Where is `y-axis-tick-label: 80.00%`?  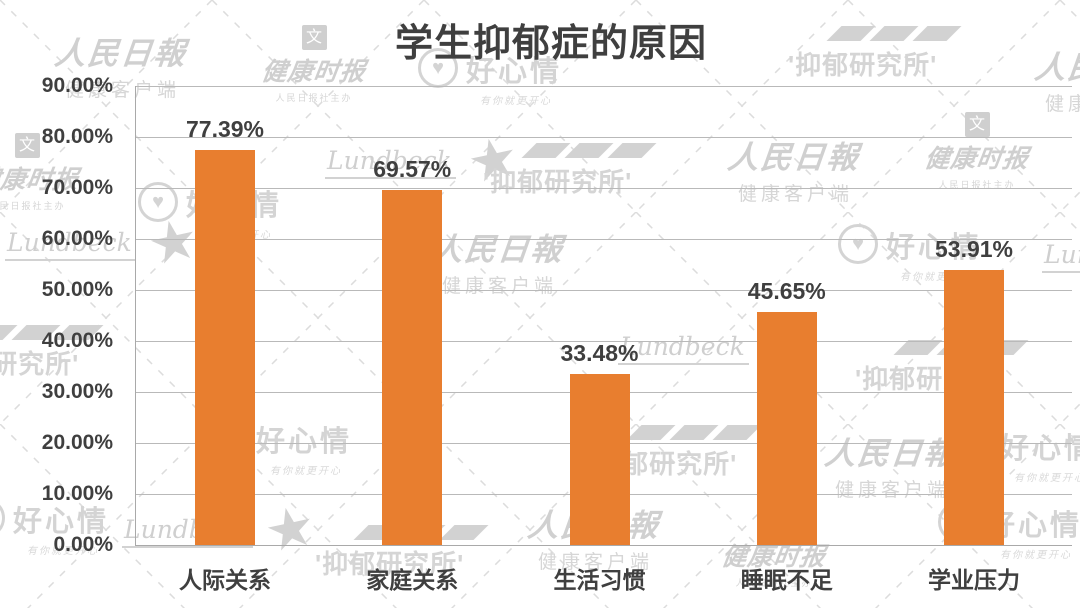
y-axis-tick-label: 80.00% is located at coordinates (77, 136).